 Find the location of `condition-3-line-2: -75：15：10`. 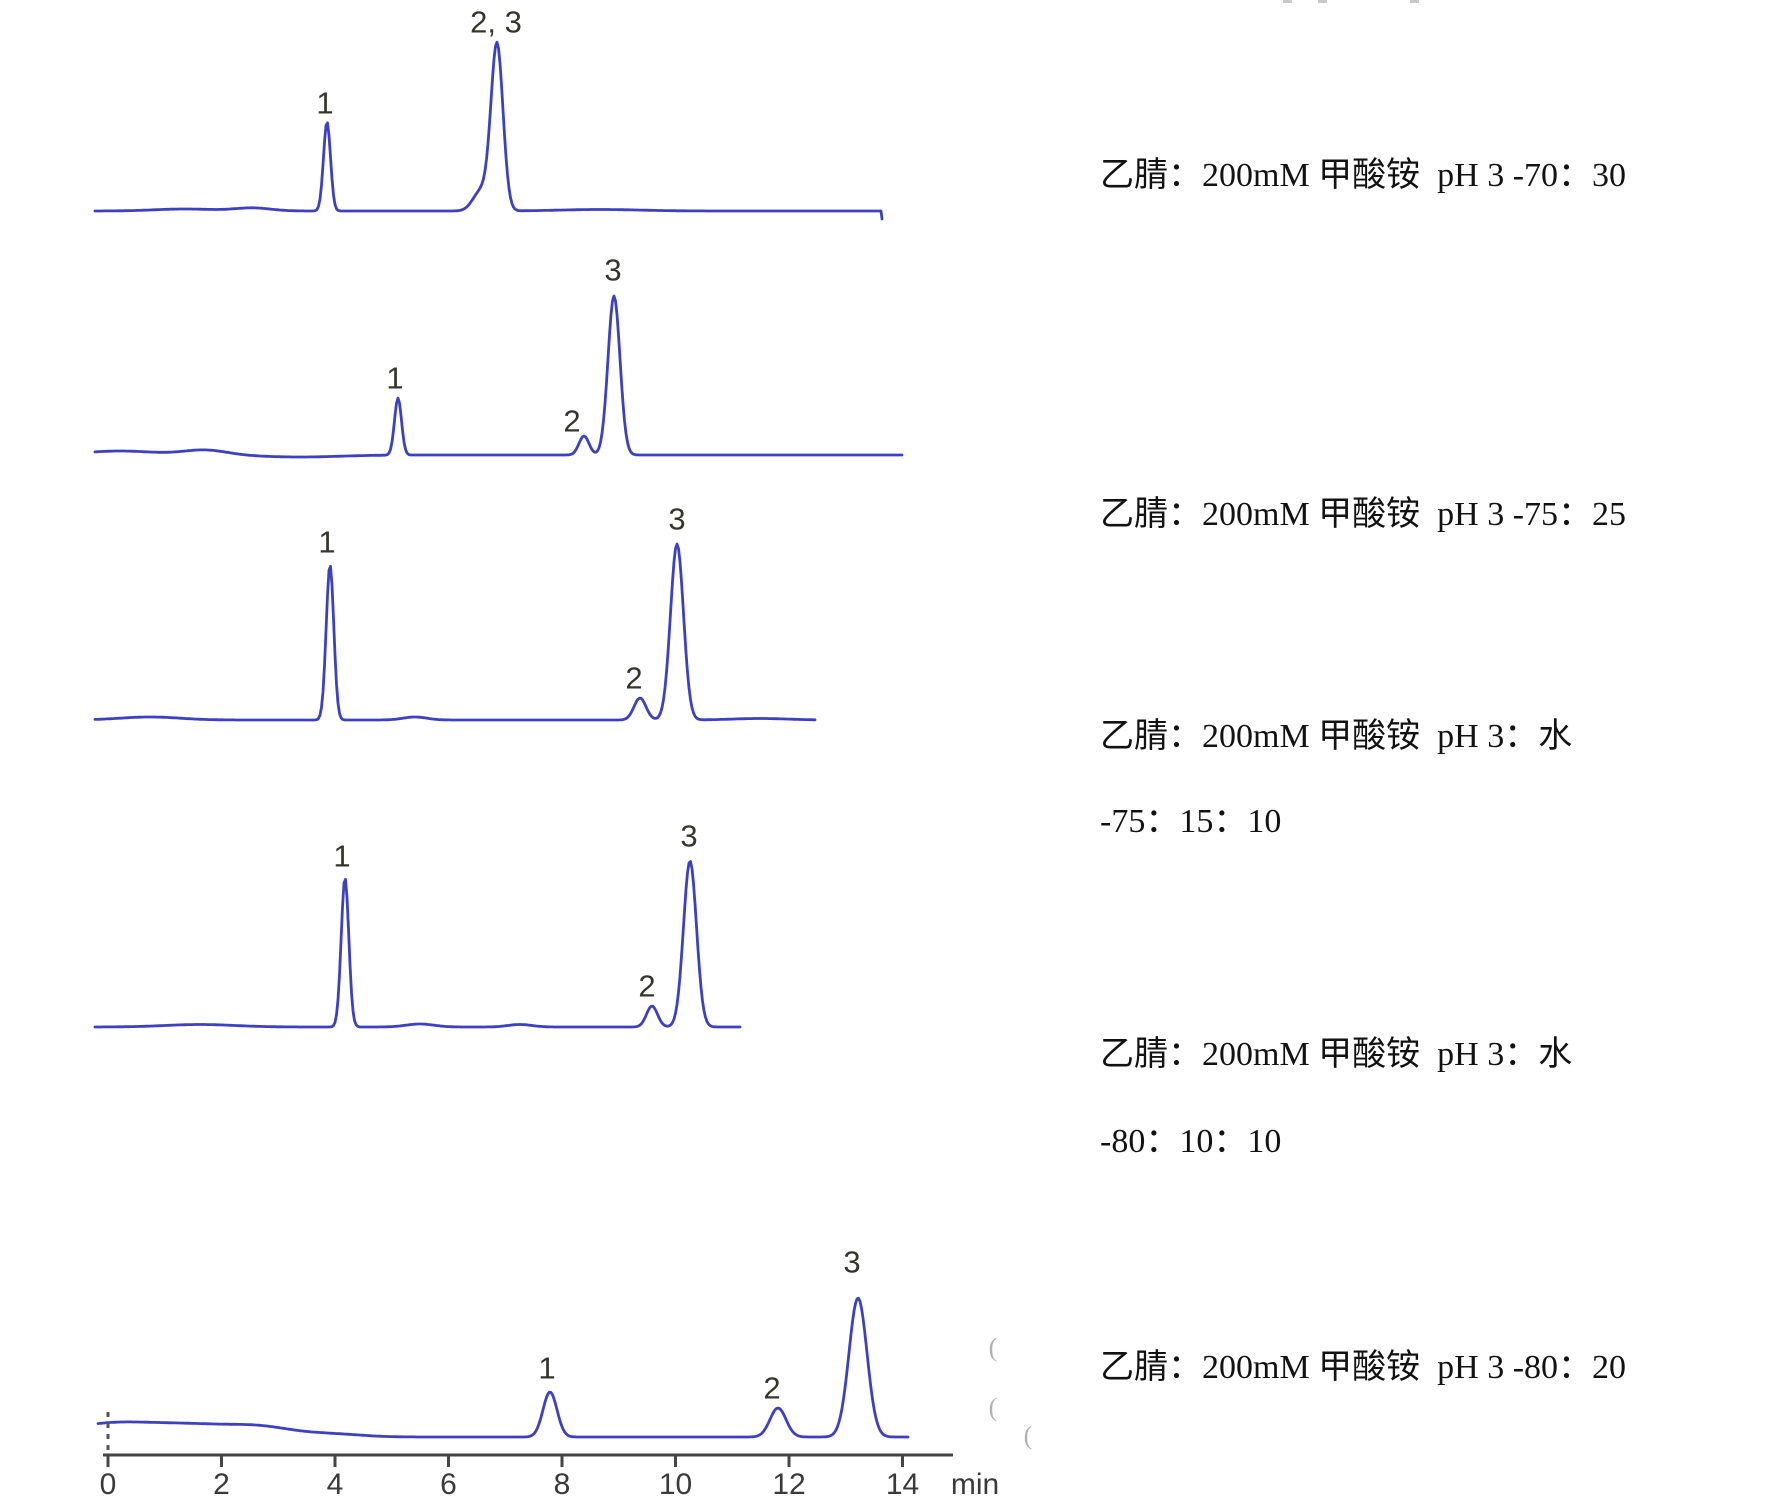

condition-3-line-2: -75：15：10 is located at coordinates (1191, 821).